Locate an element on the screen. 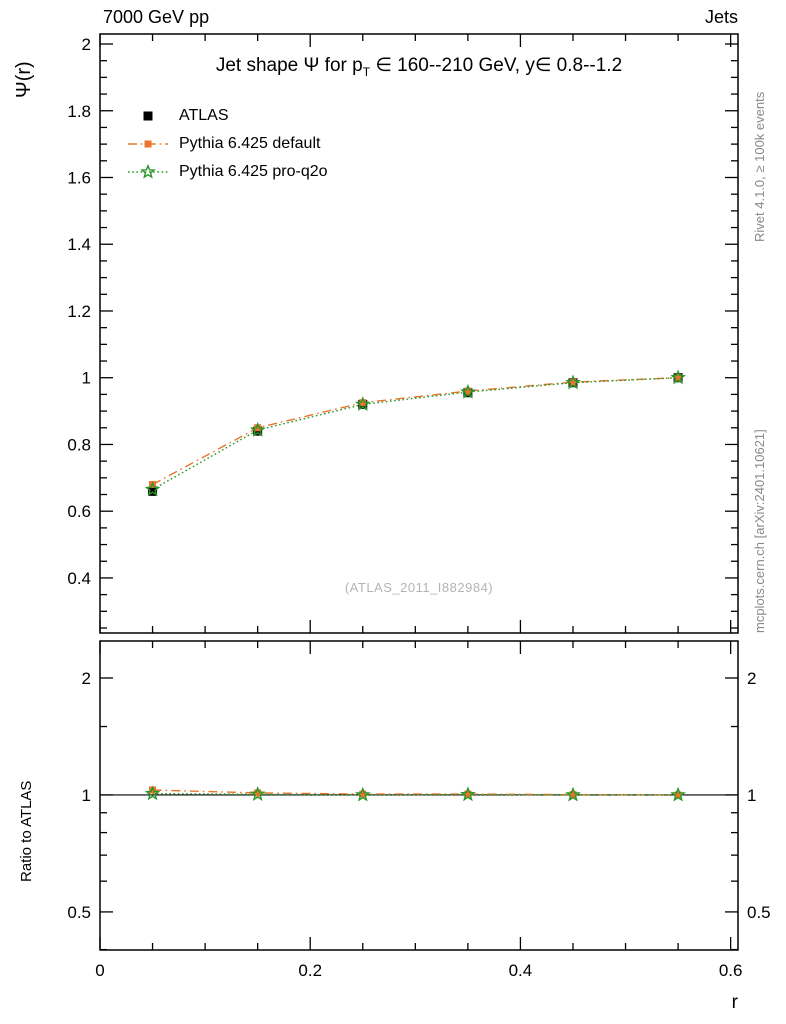 The image size is (786, 1024). beam-energy-label: 7000 GeV pp is located at coordinates (156, 17).